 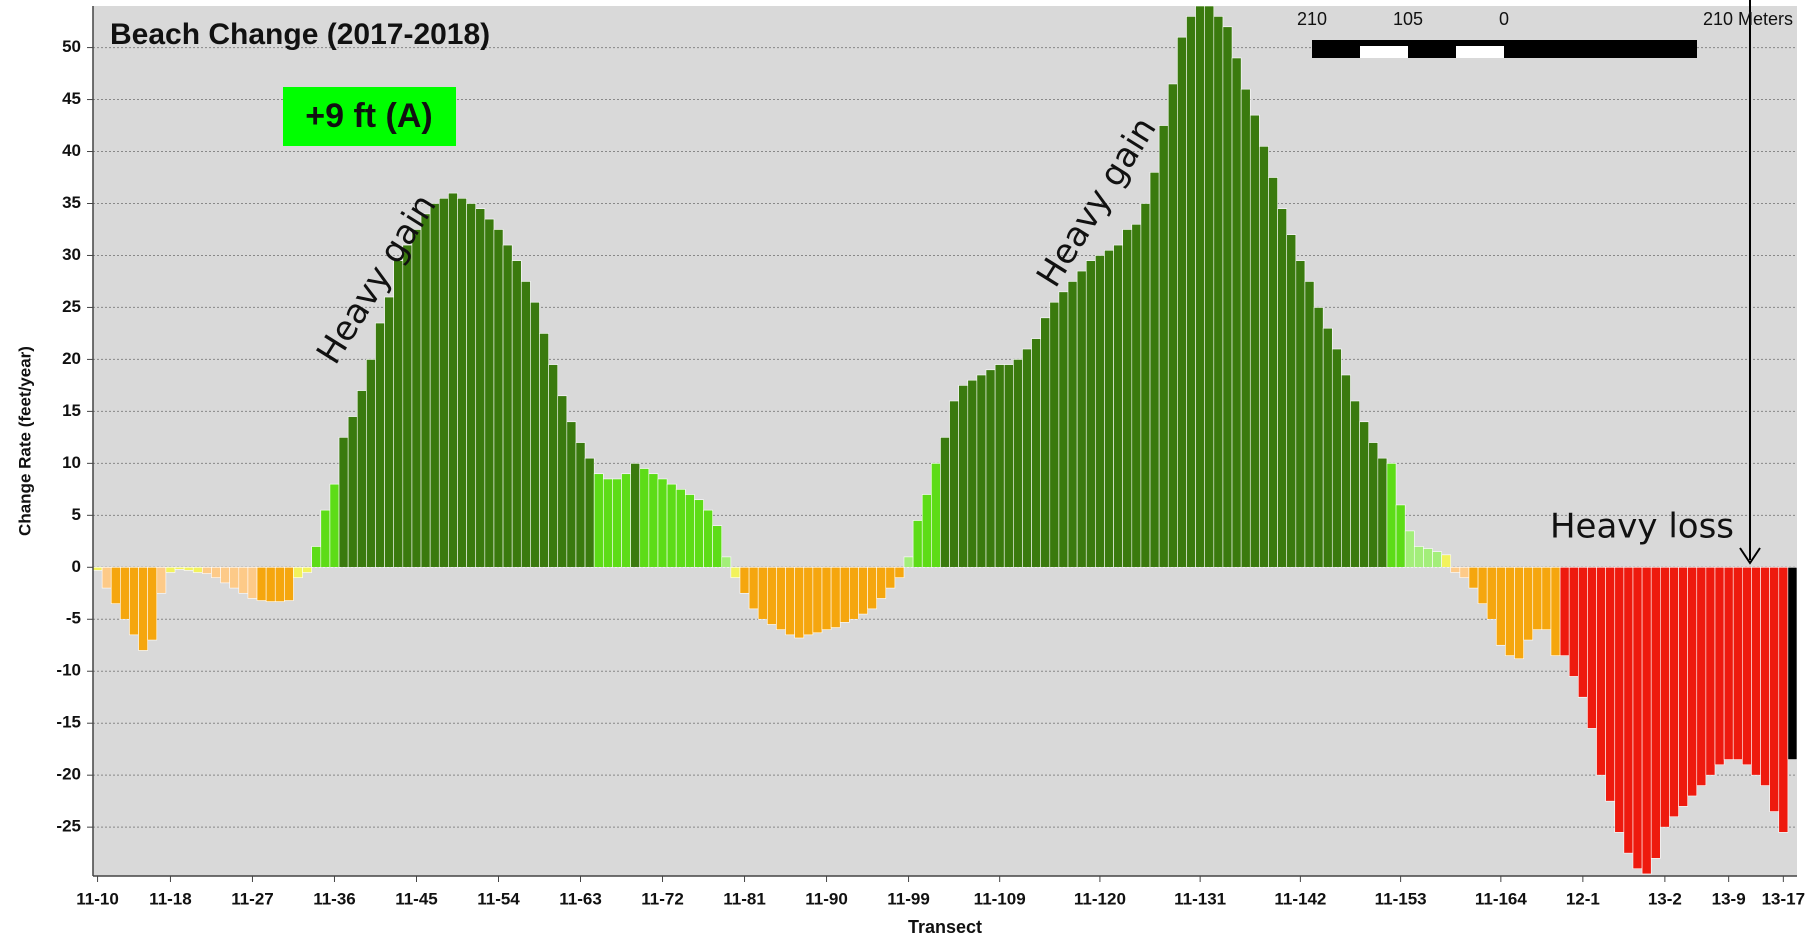 I want to click on x-tick-label: 11-164, so click(x=1501, y=898).